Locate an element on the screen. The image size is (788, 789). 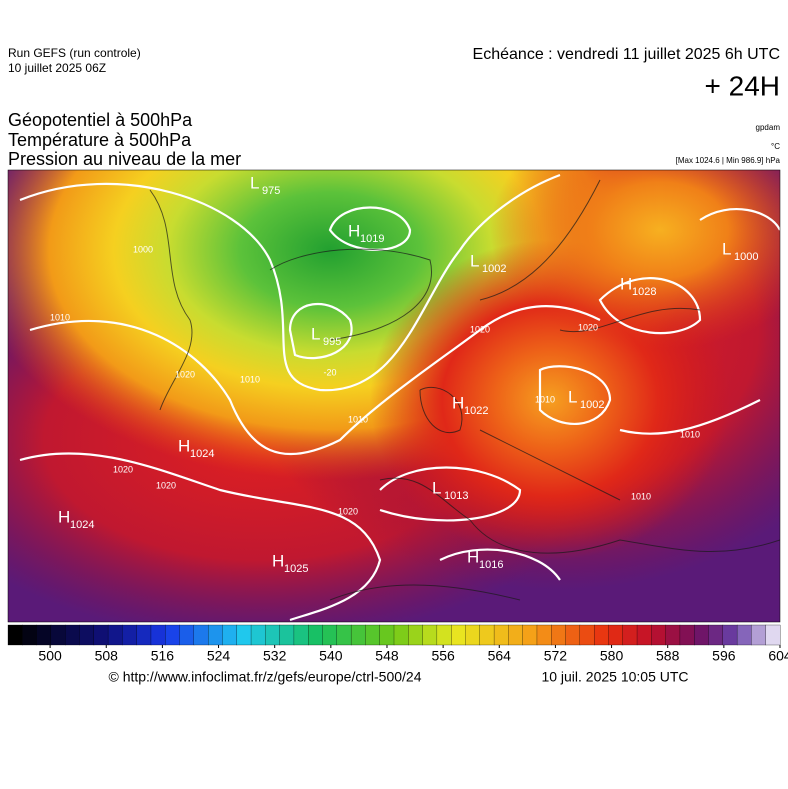
system-pressure: 1022 is located at coordinates (476, 411).